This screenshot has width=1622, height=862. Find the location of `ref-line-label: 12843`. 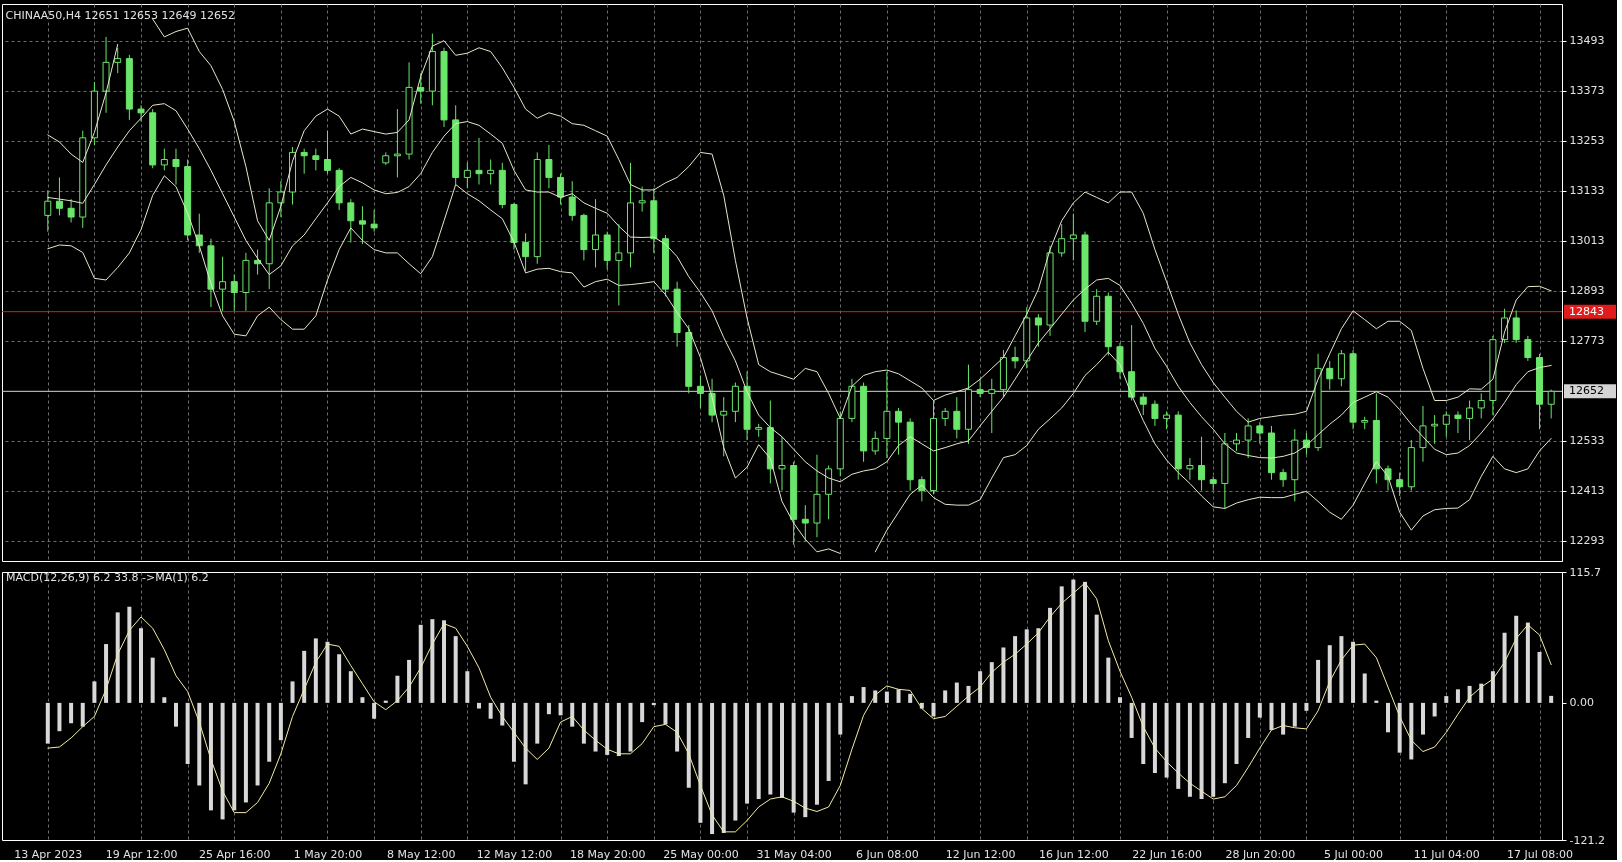

ref-line-label: 12843 is located at coordinates (1586, 311).